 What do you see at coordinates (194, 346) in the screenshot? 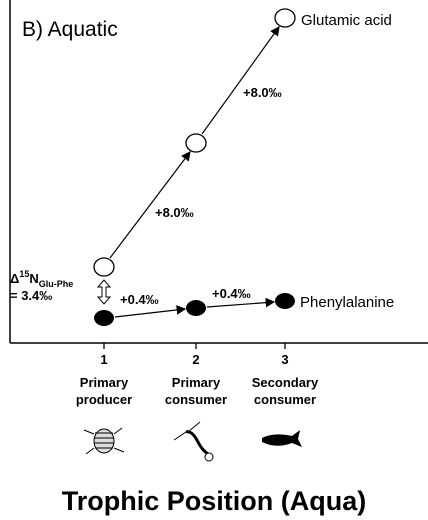
I see `tick-marks` at bounding box center [194, 346].